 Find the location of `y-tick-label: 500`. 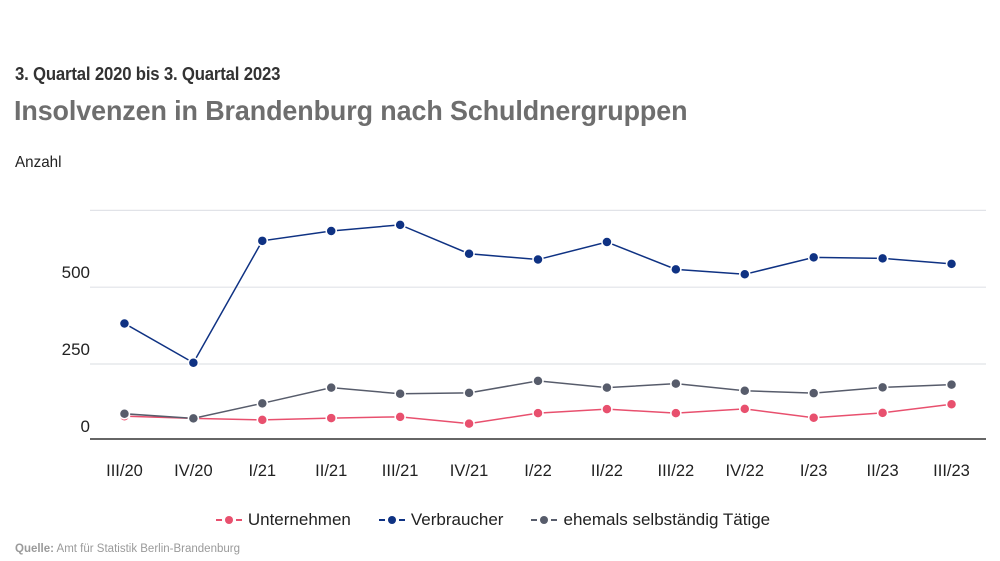

y-tick-label: 500 is located at coordinates (76, 272).